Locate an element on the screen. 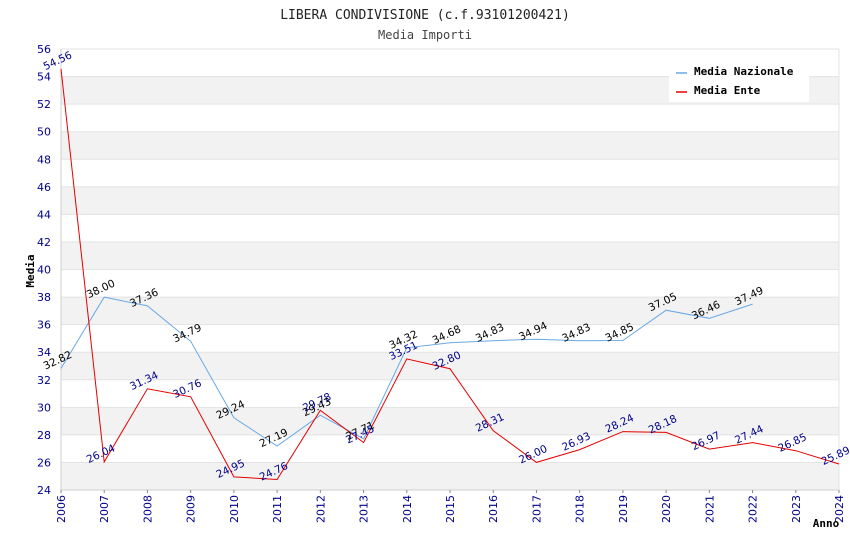  x-tick-label: 2022 is located at coordinates (753, 509).